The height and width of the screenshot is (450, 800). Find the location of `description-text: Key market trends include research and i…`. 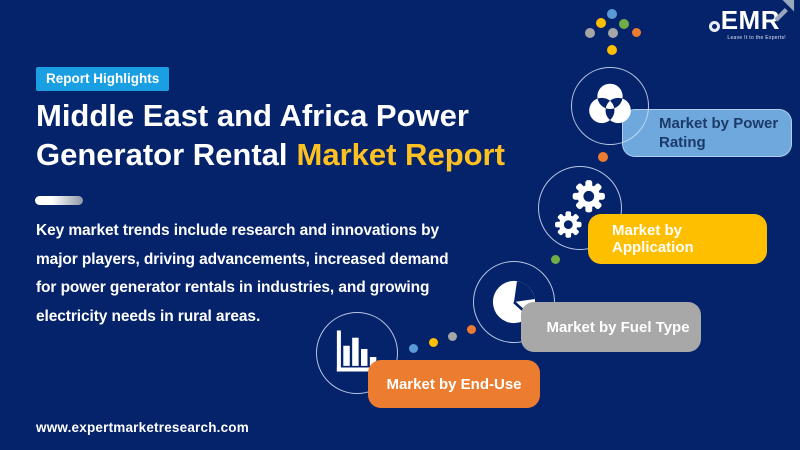

description-text: Key market trends include research and i… is located at coordinates (242, 274).